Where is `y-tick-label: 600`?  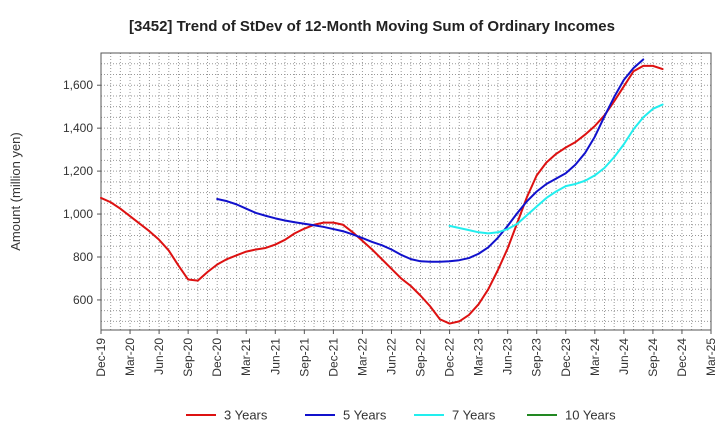 y-tick-label: 600 is located at coordinates (83, 300).